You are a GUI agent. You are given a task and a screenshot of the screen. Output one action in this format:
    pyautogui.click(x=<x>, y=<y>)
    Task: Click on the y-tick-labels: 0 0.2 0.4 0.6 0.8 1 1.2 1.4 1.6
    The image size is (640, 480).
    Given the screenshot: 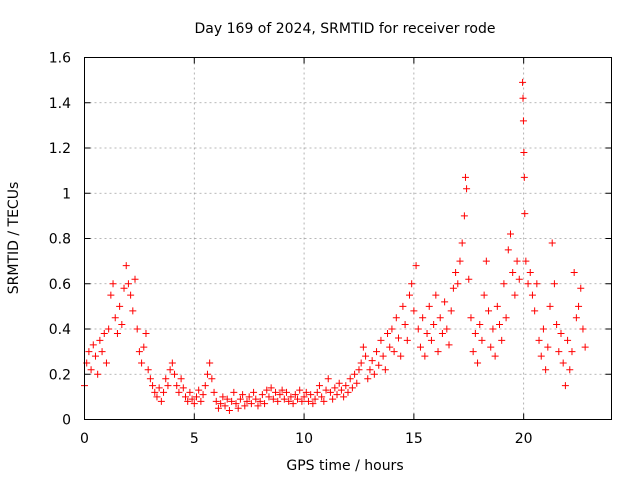 What is the action you would take?
    pyautogui.click(x=60, y=240)
    